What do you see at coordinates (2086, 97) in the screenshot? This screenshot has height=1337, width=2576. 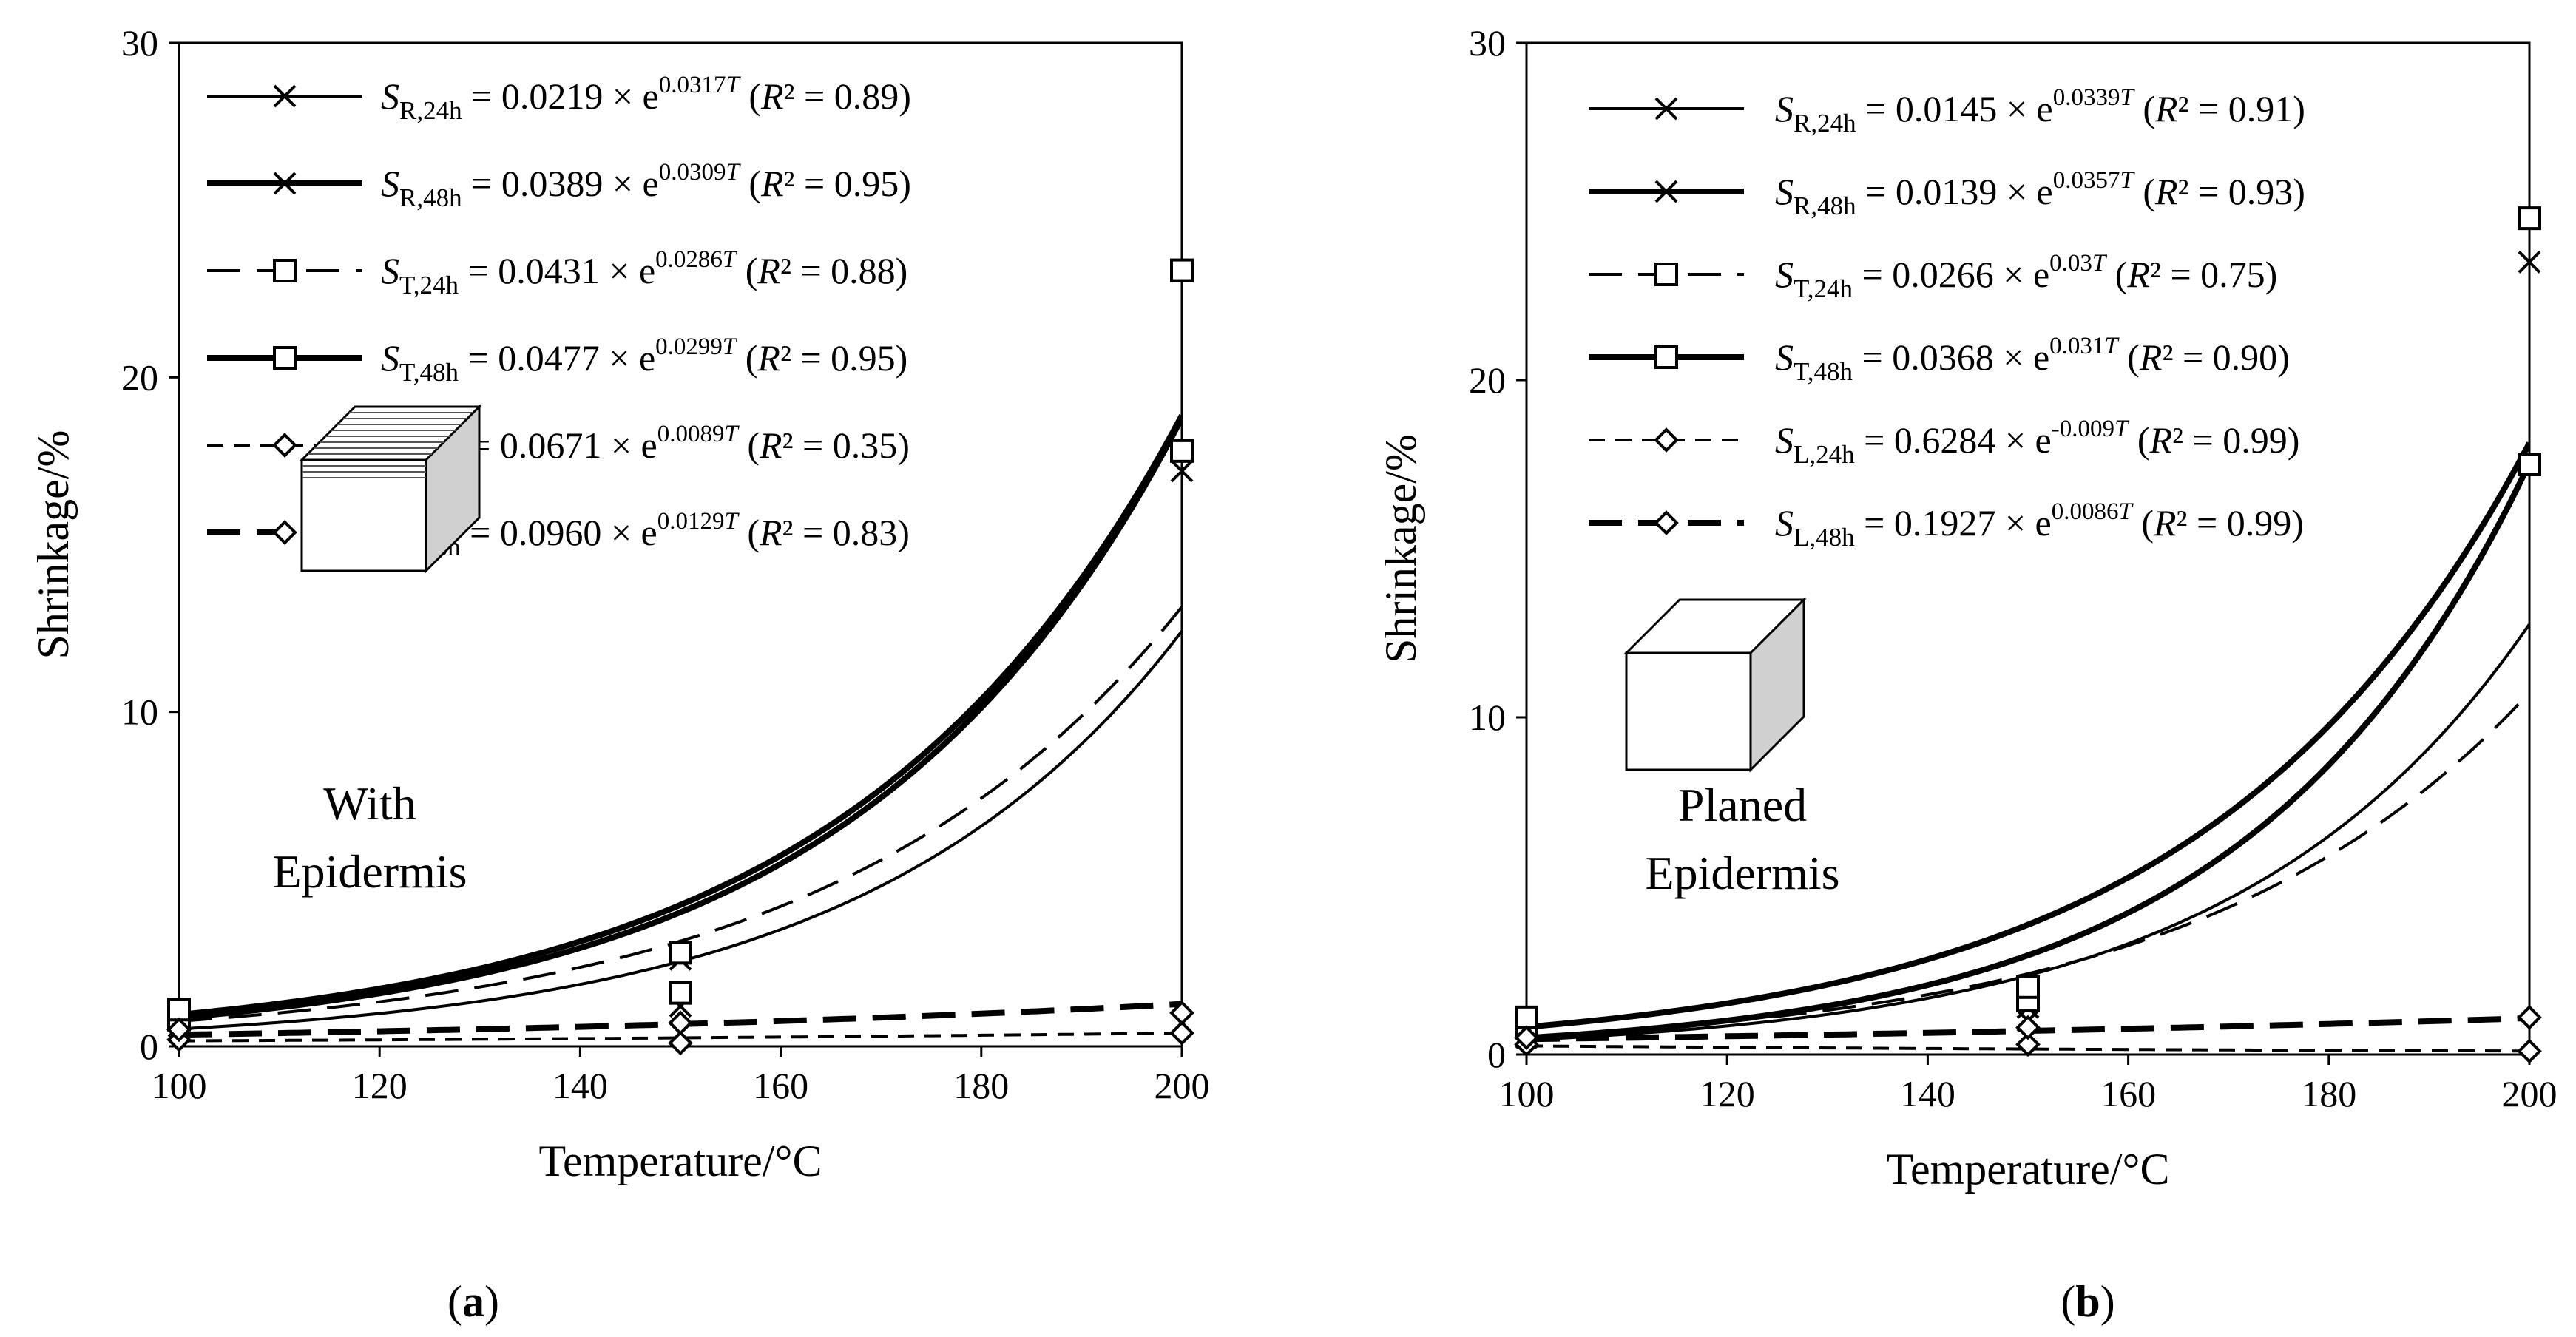 I see `equation-exponent: 0.0339` at bounding box center [2086, 97].